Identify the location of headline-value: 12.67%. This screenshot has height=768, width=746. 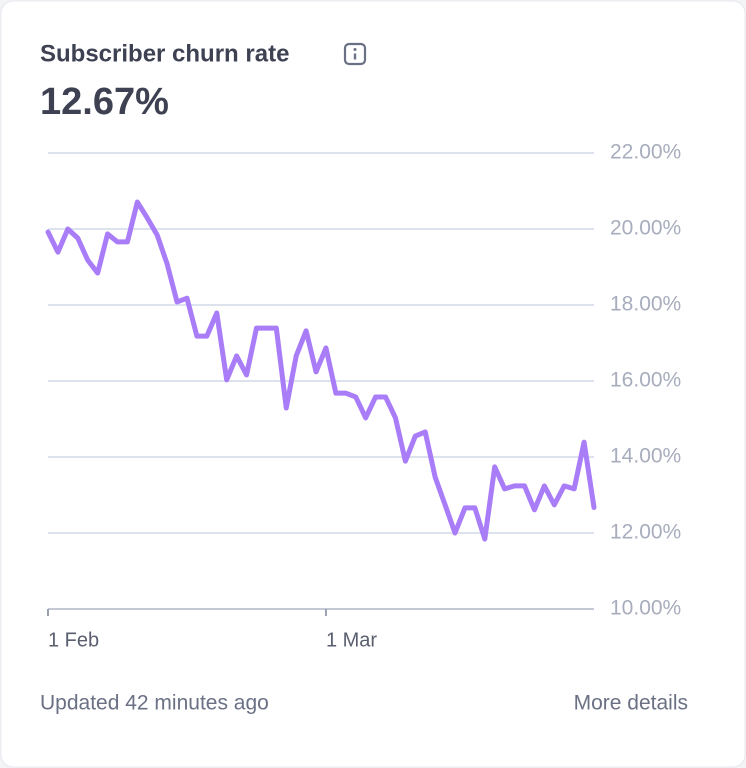
(104, 102).